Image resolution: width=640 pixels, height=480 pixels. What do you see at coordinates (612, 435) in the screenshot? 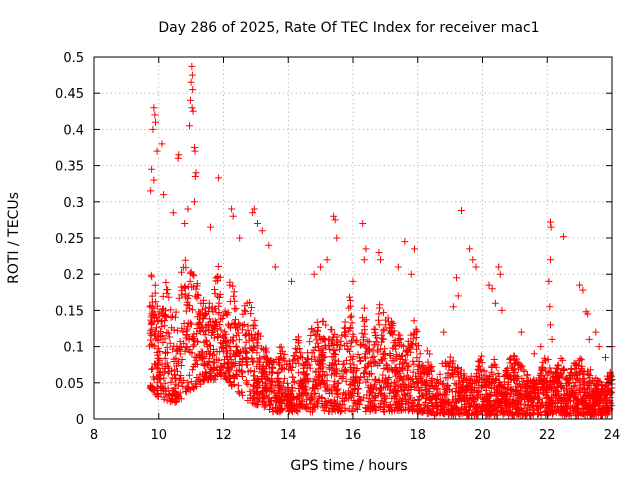
I see `x-tick-label: 24` at bounding box center [612, 435].